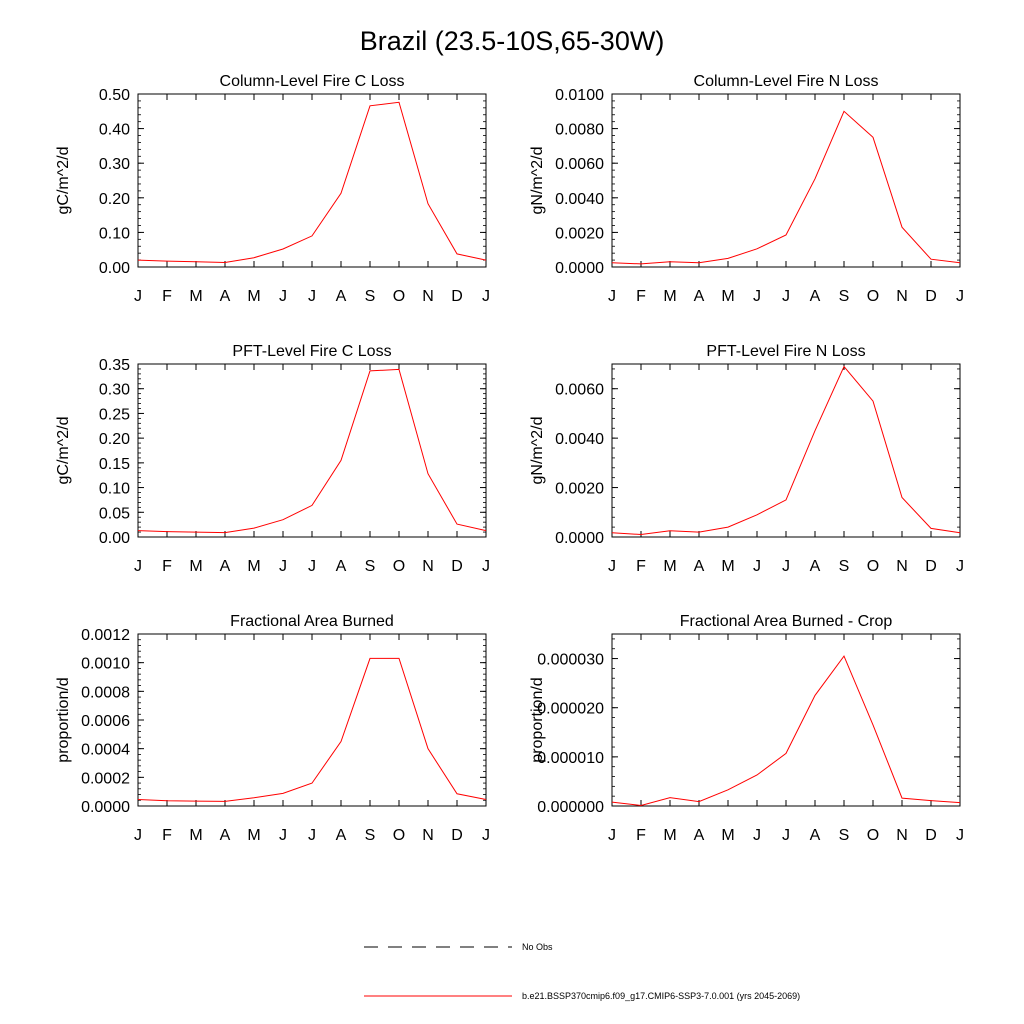  I want to click on y-tick-label: 0.0100, so click(579, 95).